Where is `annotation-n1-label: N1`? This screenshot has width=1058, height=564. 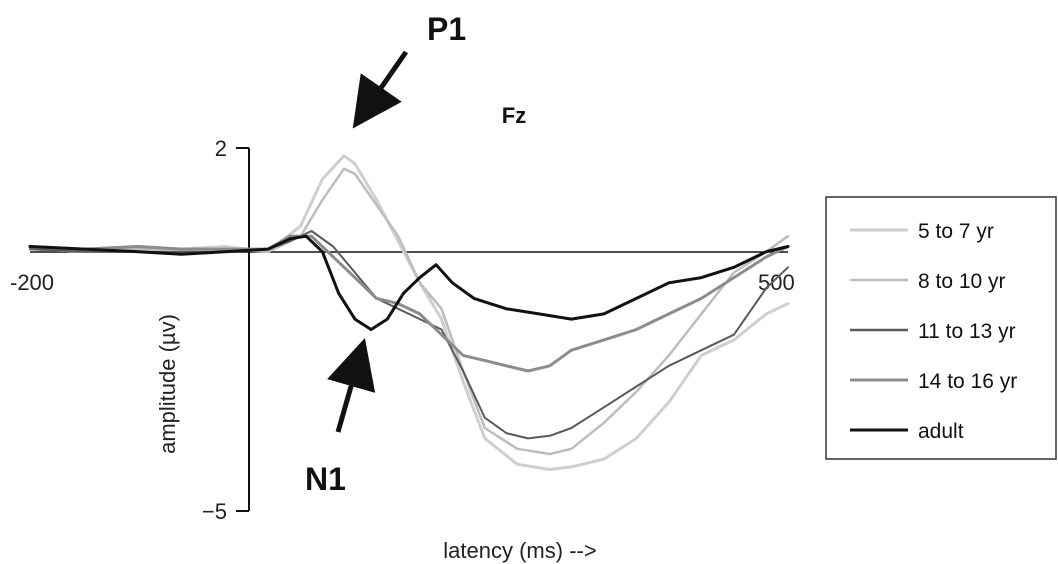
annotation-n1-label: N1 is located at coordinates (325, 479).